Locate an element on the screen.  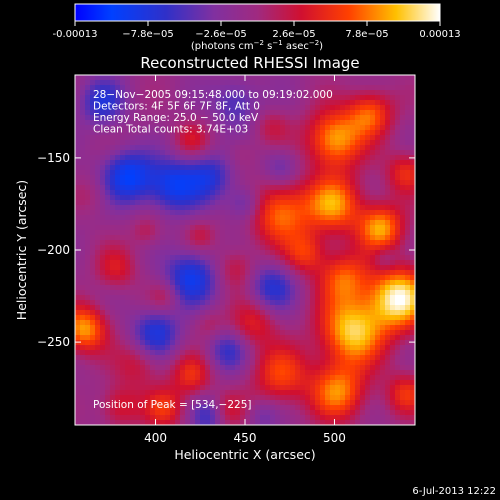
y-tick-label: −200 is located at coordinates (53, 250).